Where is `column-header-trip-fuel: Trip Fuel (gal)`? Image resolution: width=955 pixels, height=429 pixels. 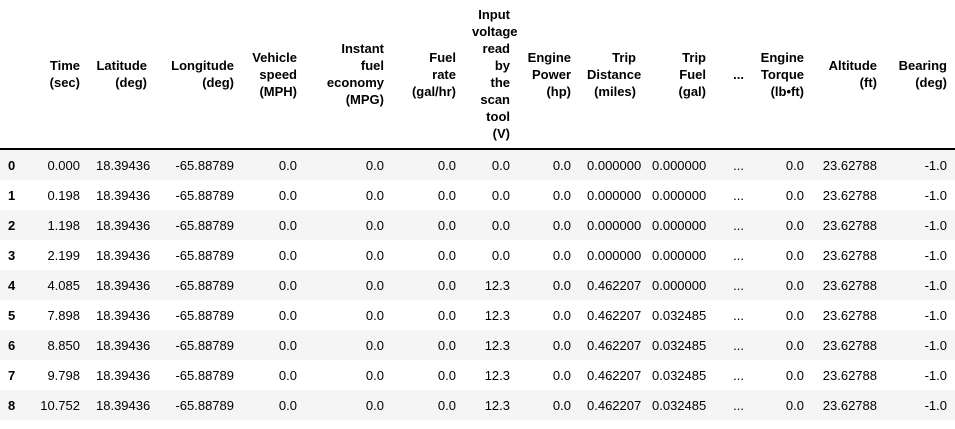
column-header-trip-fuel: Trip Fuel (gal) is located at coordinates (679, 75).